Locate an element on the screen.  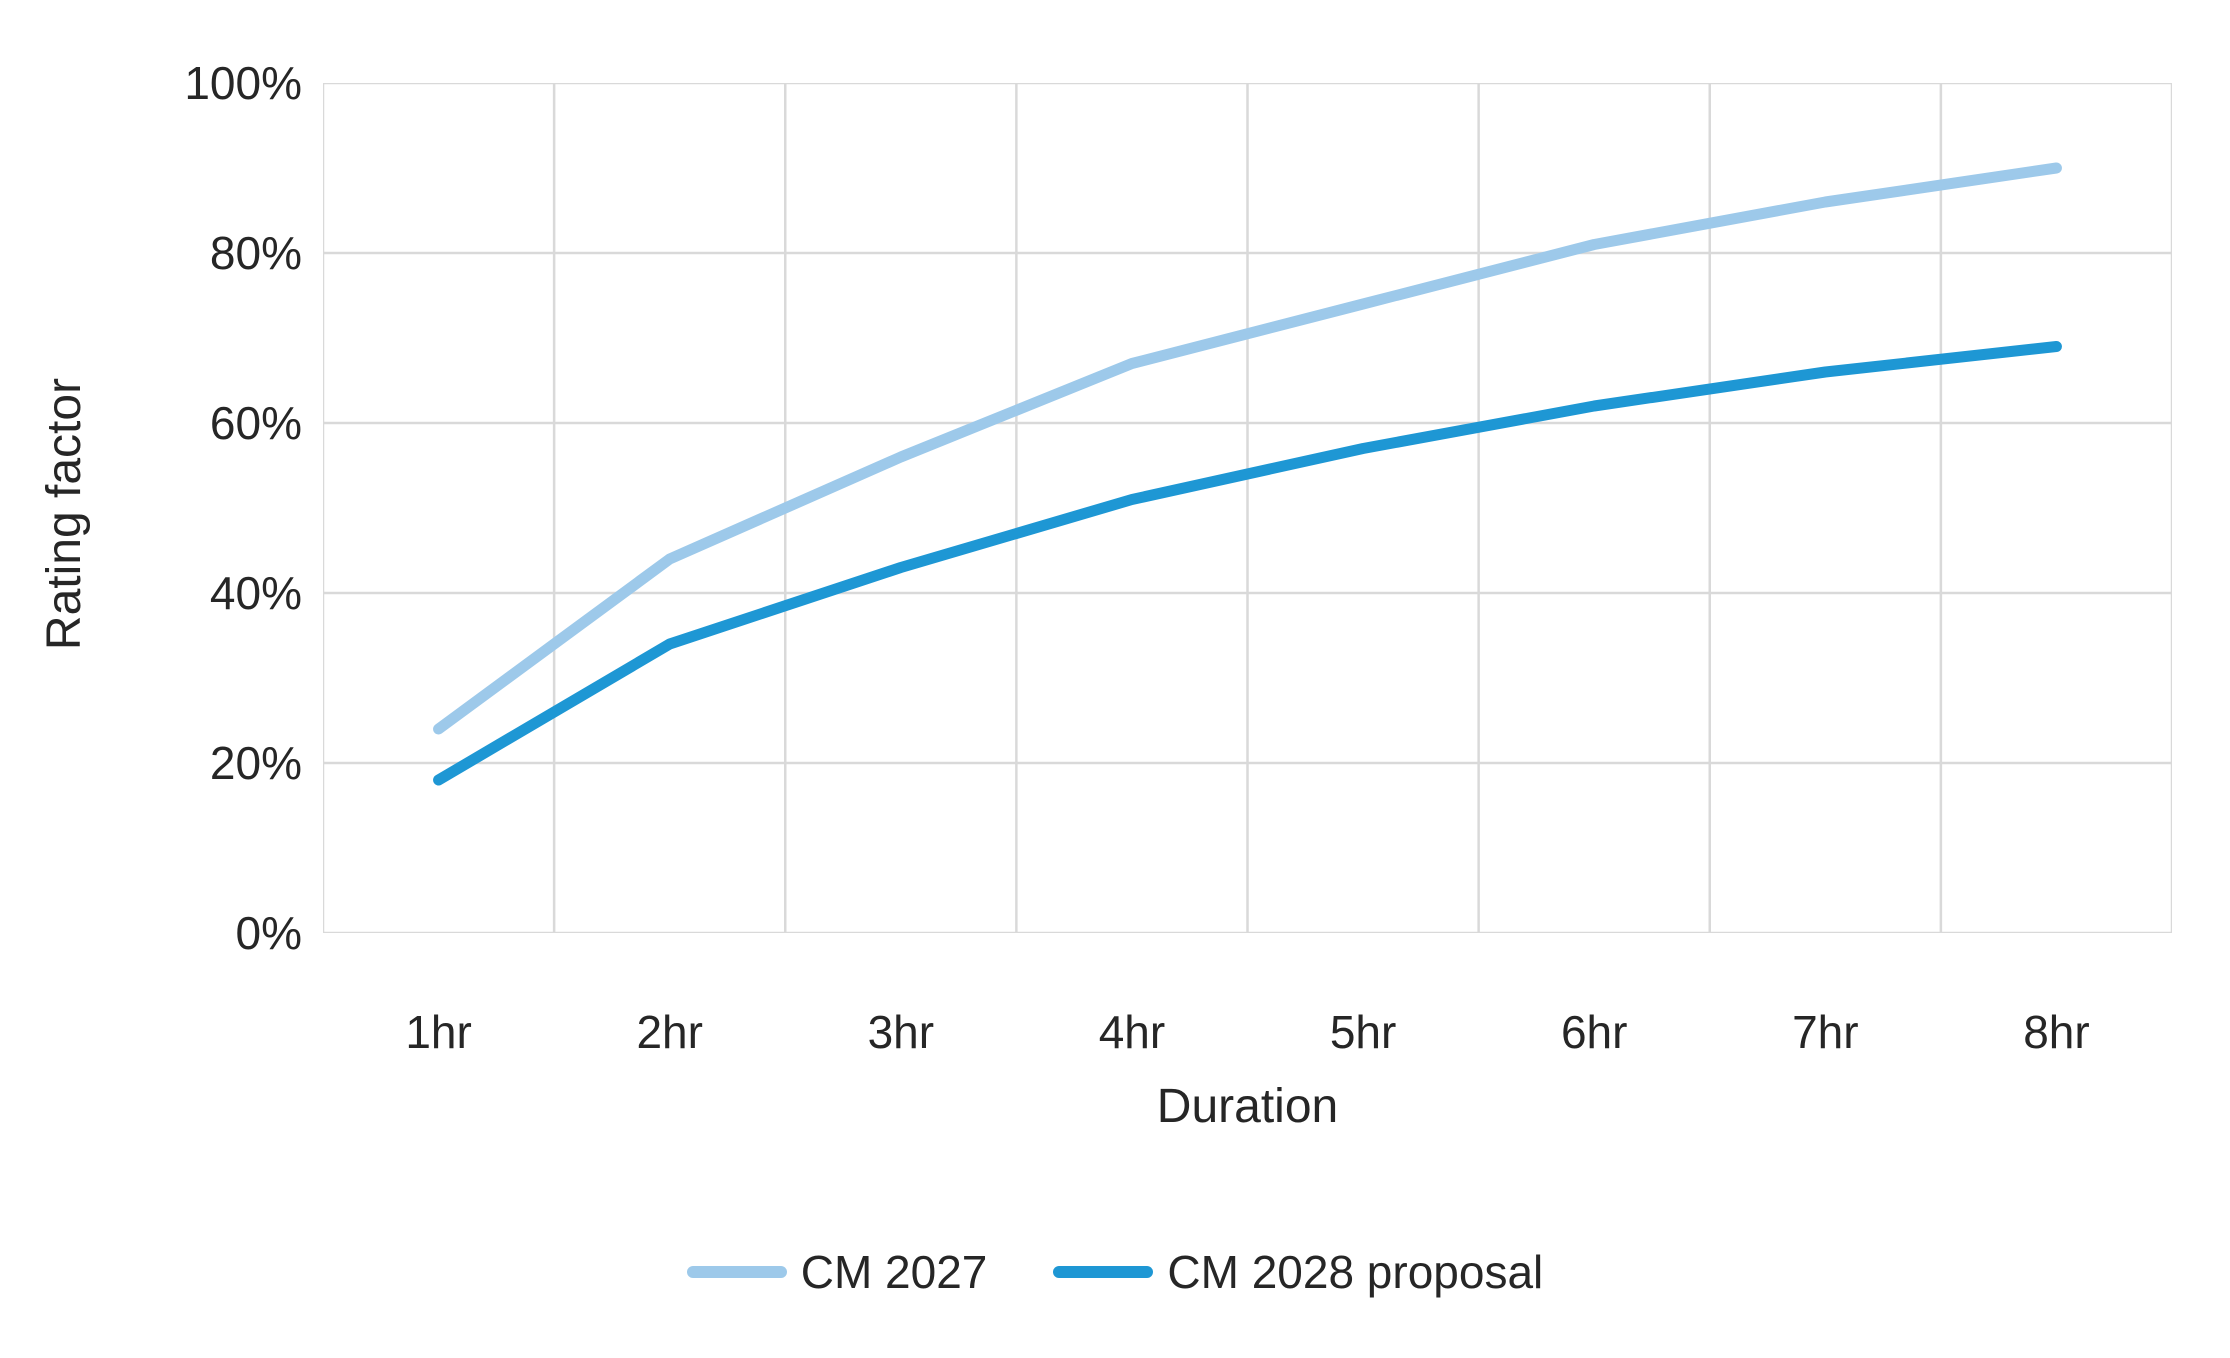
y-axis-title: Rating factor is located at coordinates (64, 514).